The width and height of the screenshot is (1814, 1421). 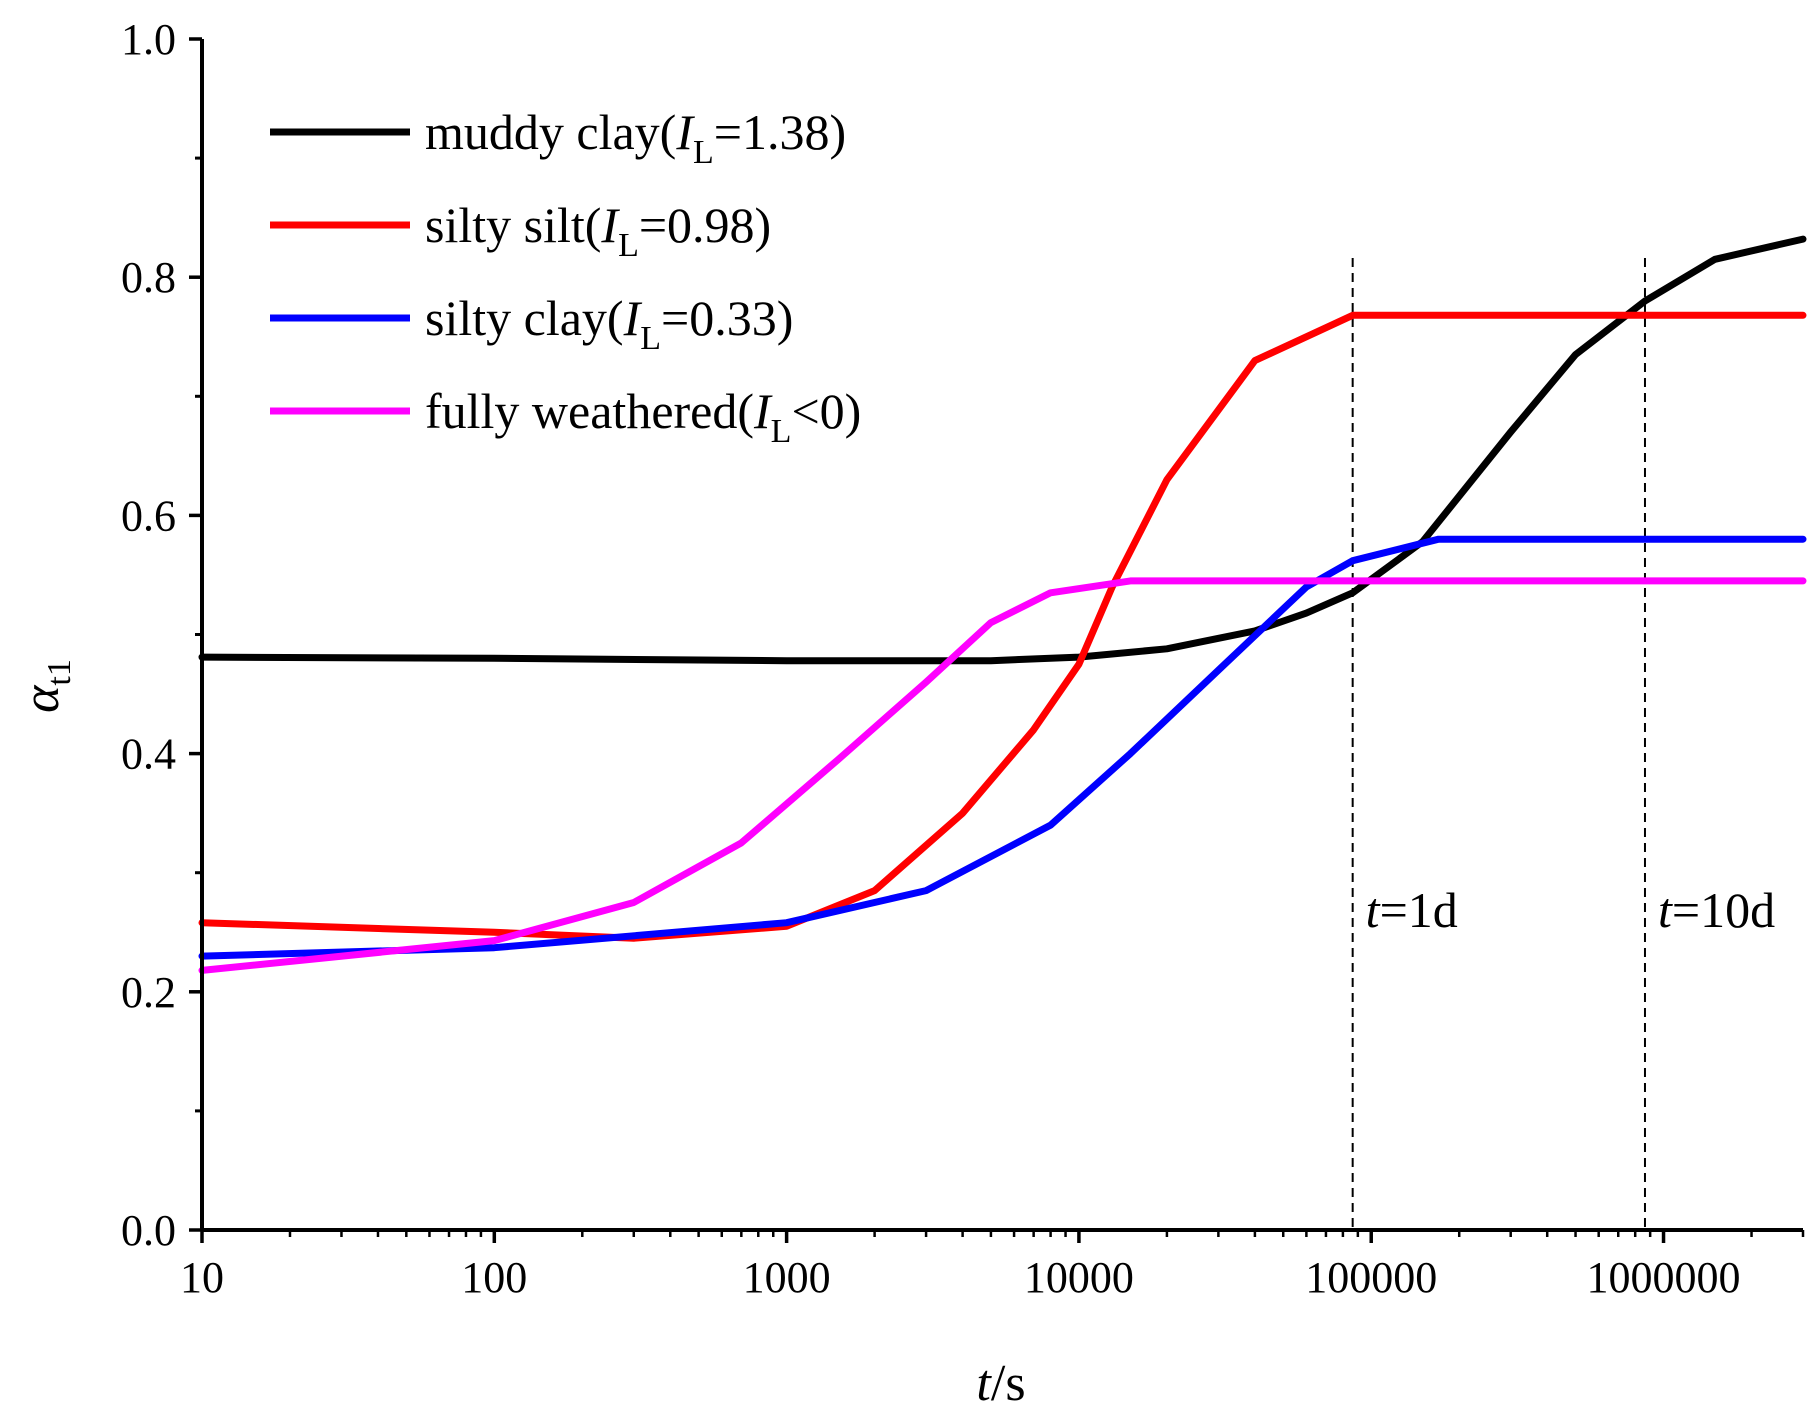 What do you see at coordinates (1664, 1277) in the screenshot?
I see `x-tick-label: 1000000` at bounding box center [1664, 1277].